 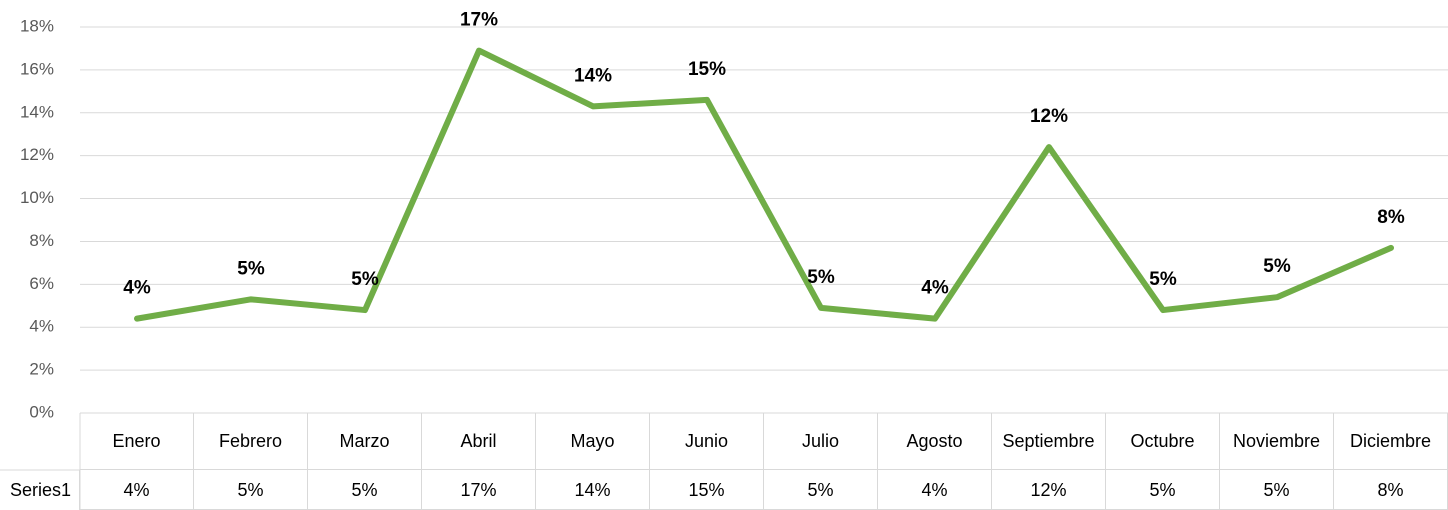 What do you see at coordinates (1049, 490) in the screenshot?
I see `table-value: 12%` at bounding box center [1049, 490].